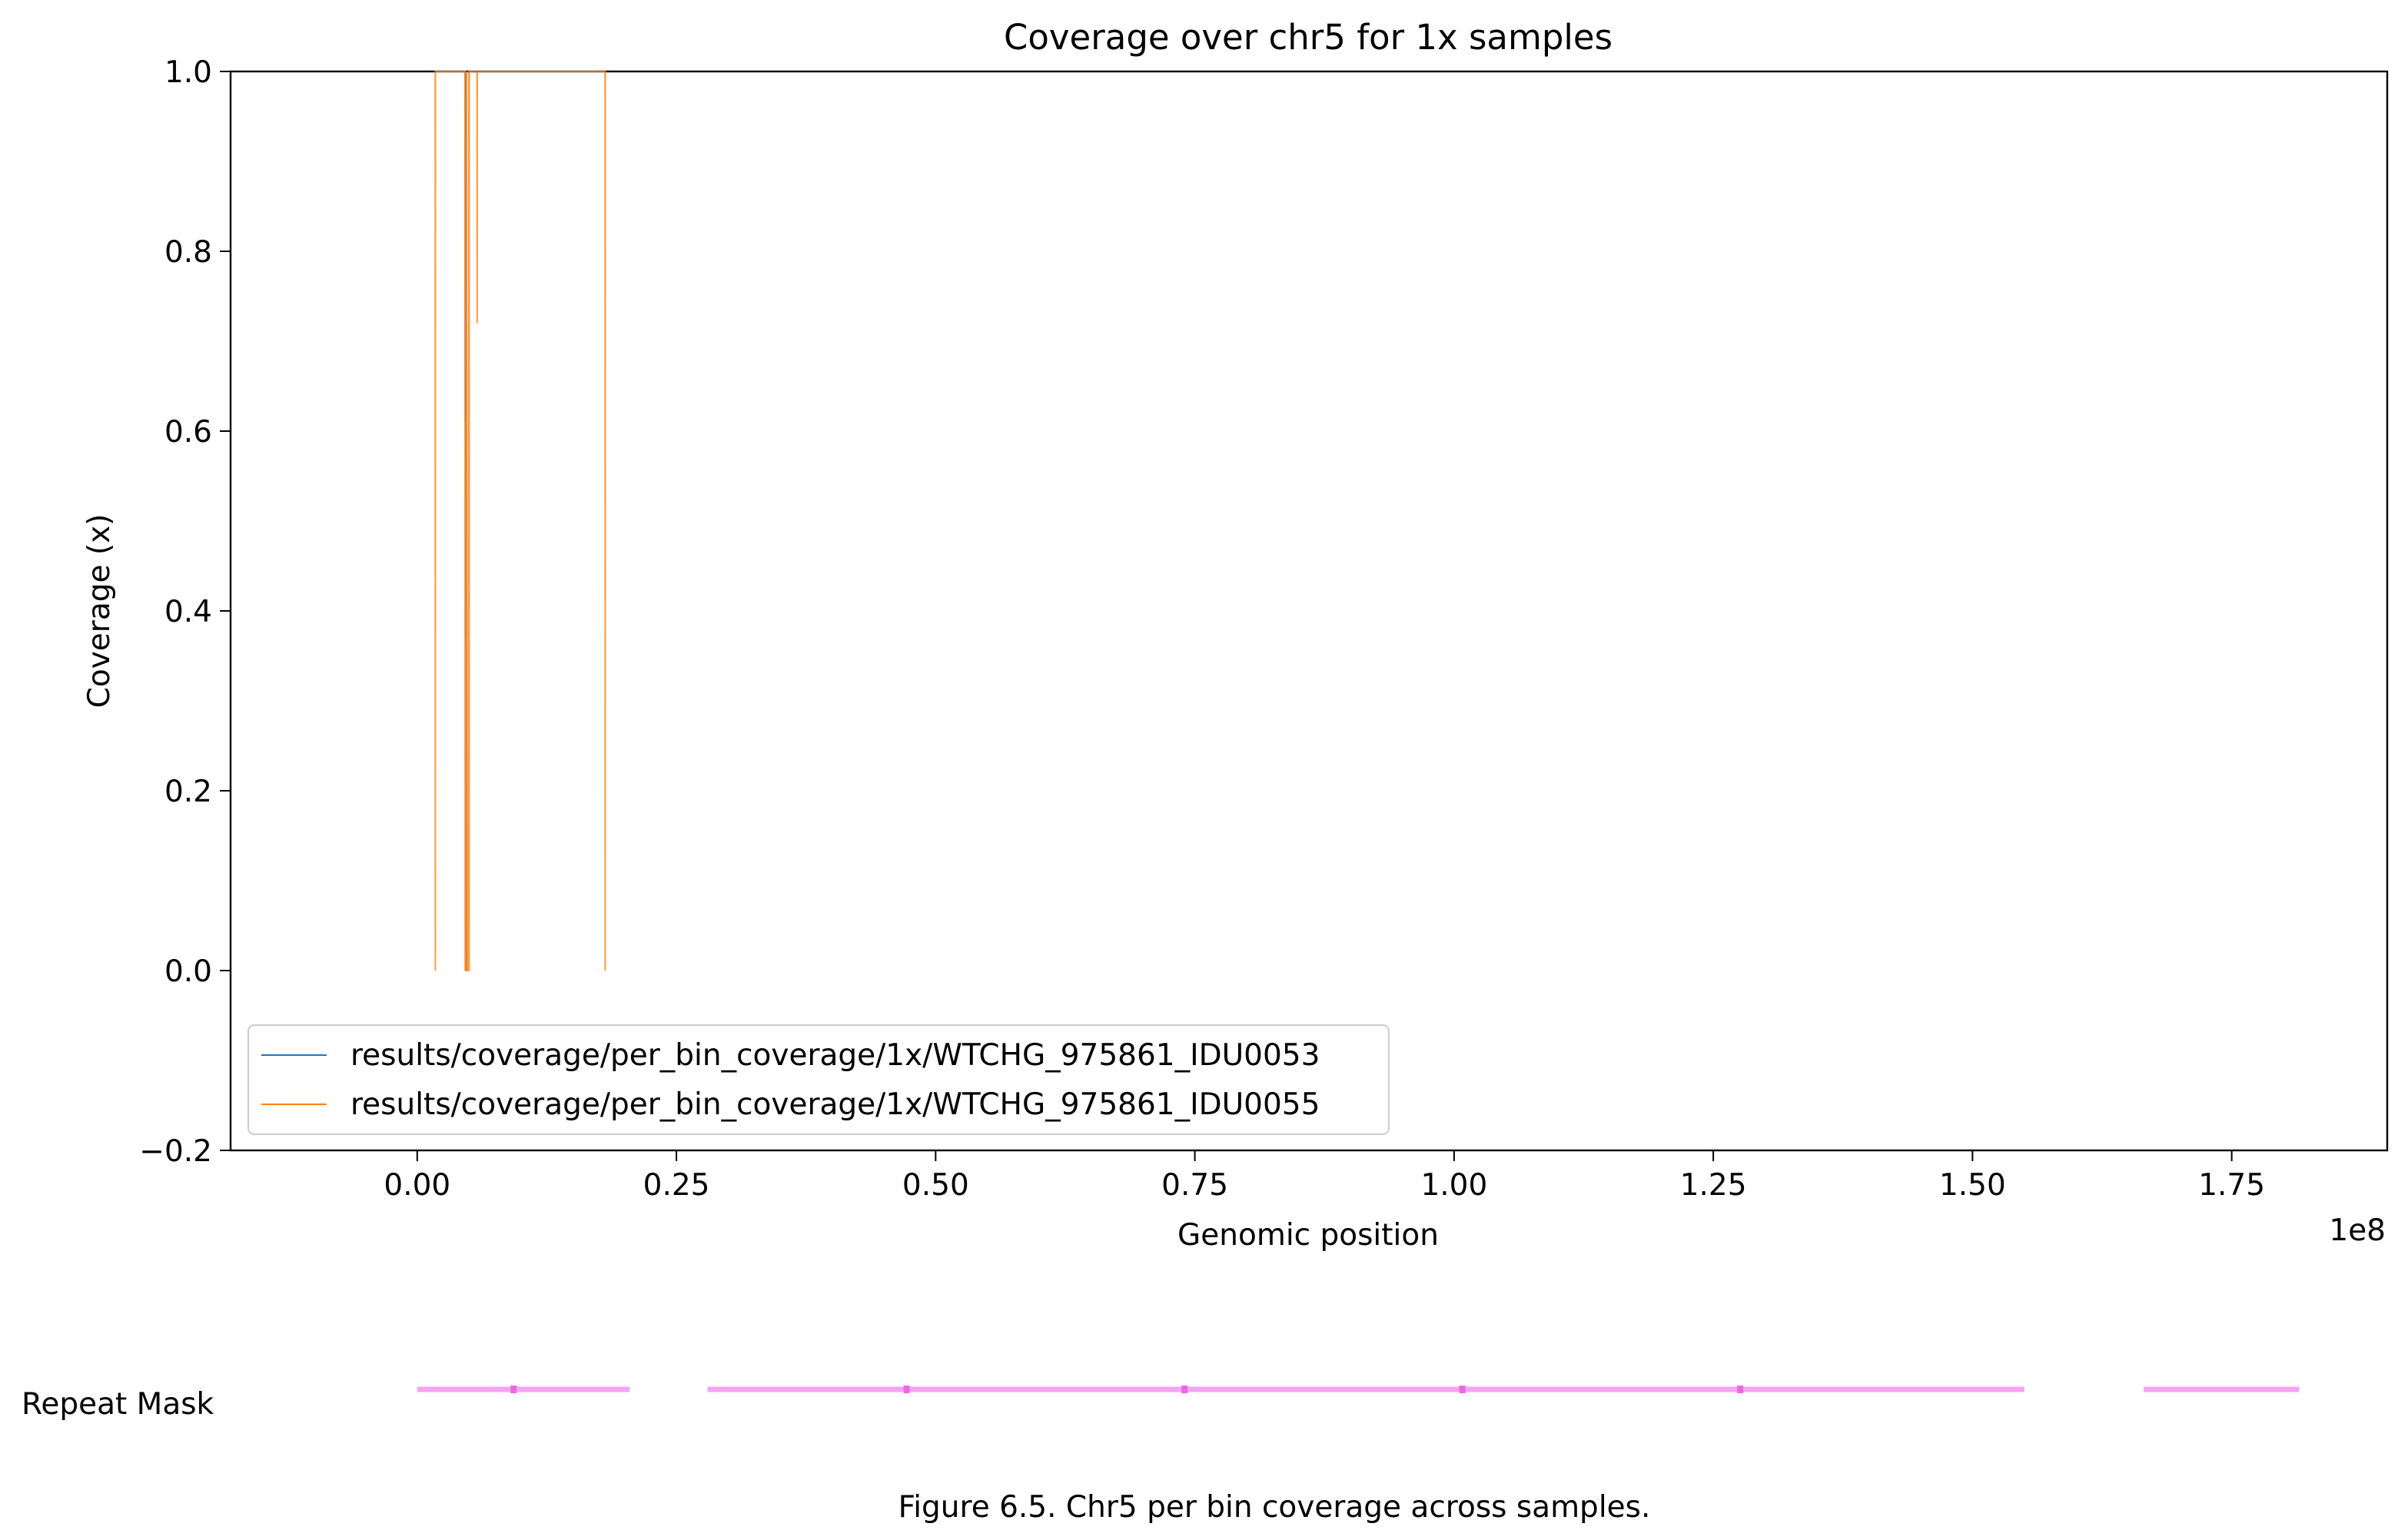 This screenshot has height=1540, width=2398. What do you see at coordinates (188, 792) in the screenshot?
I see `y-tick-label: 0.2` at bounding box center [188, 792].